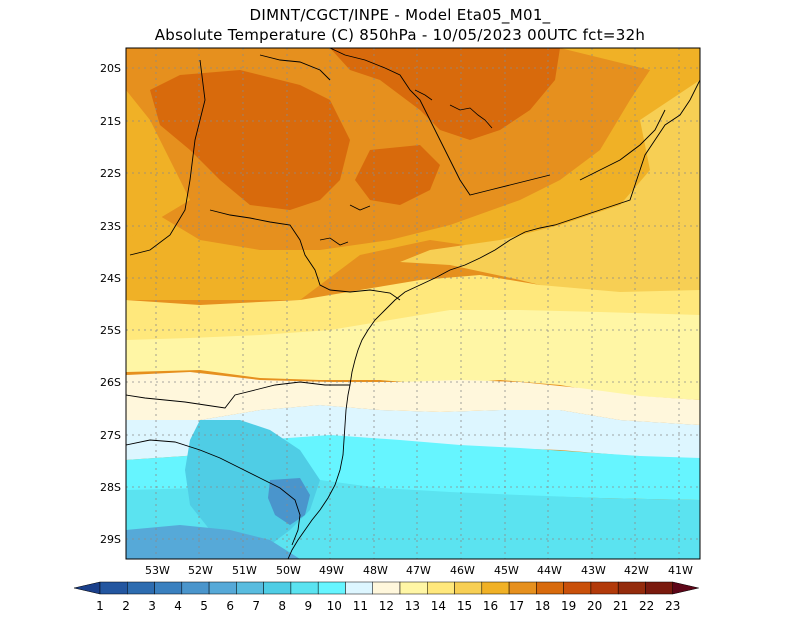 The height and width of the screenshot is (618, 800). What do you see at coordinates (100, 606) in the screenshot?
I see `colorbar-label: 1` at bounding box center [100, 606].